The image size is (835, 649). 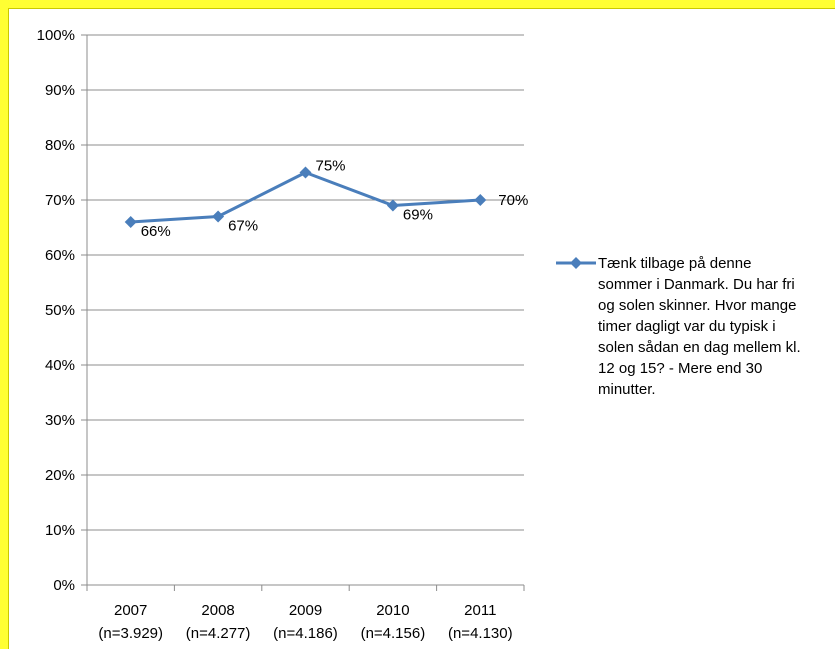 What do you see at coordinates (60, 475) in the screenshot?
I see `y-tick-label: 20%` at bounding box center [60, 475].